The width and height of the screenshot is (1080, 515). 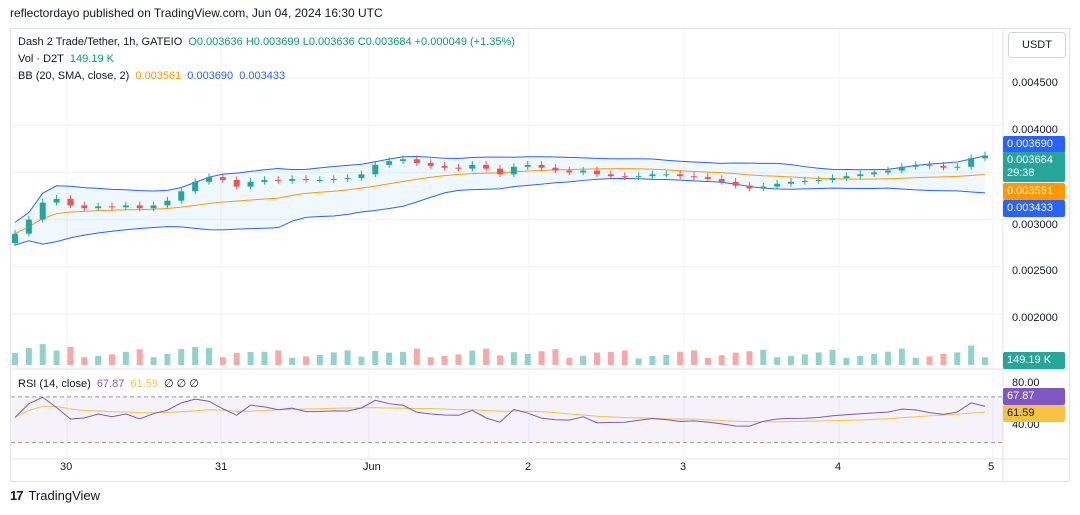 What do you see at coordinates (158, 76) in the screenshot?
I see `bb-basis-value: 0.003561` at bounding box center [158, 76].